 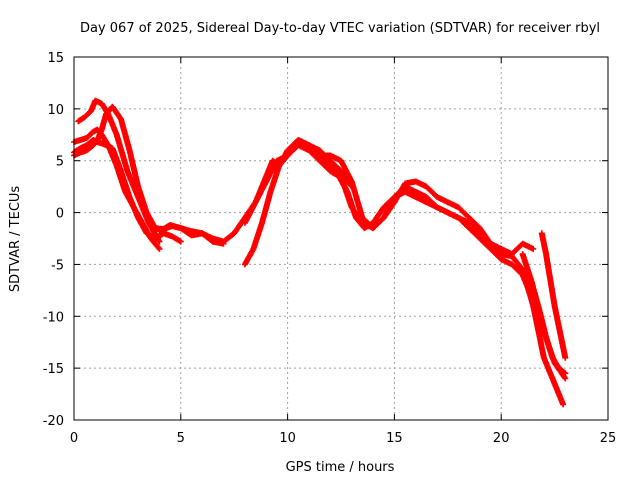 What do you see at coordinates (287, 438) in the screenshot?
I see `x-tick-label: 10` at bounding box center [287, 438].